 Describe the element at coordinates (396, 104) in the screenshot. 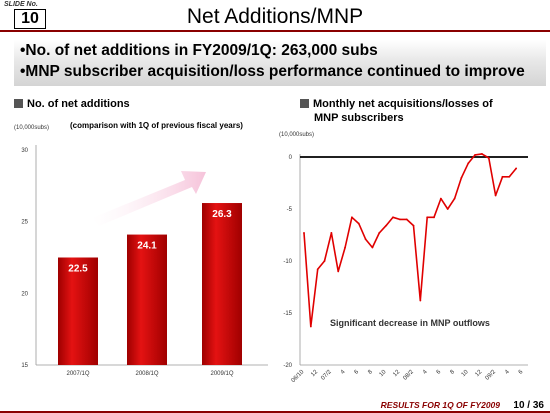

I see `right-chart-heading: Monthly net acquisitions/losses of` at that location.